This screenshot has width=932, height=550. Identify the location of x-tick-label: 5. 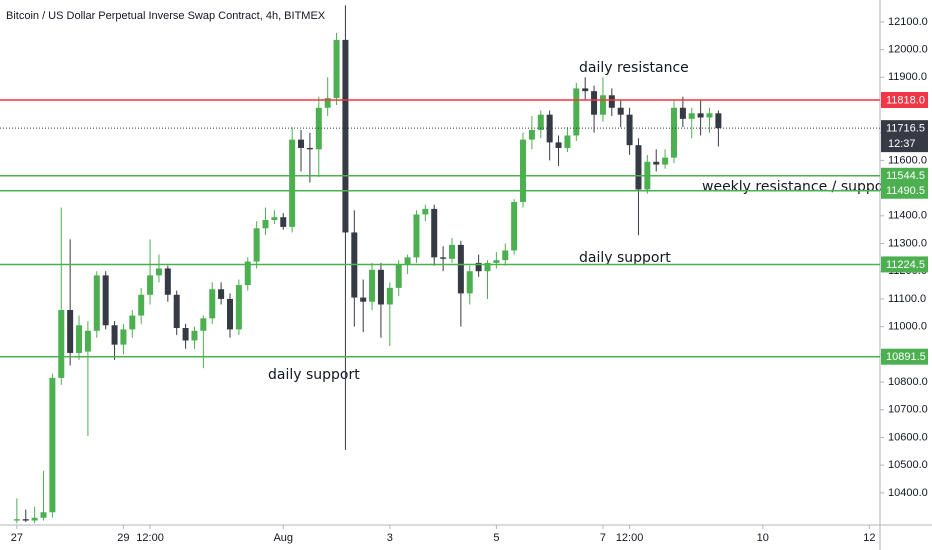
(496, 538).